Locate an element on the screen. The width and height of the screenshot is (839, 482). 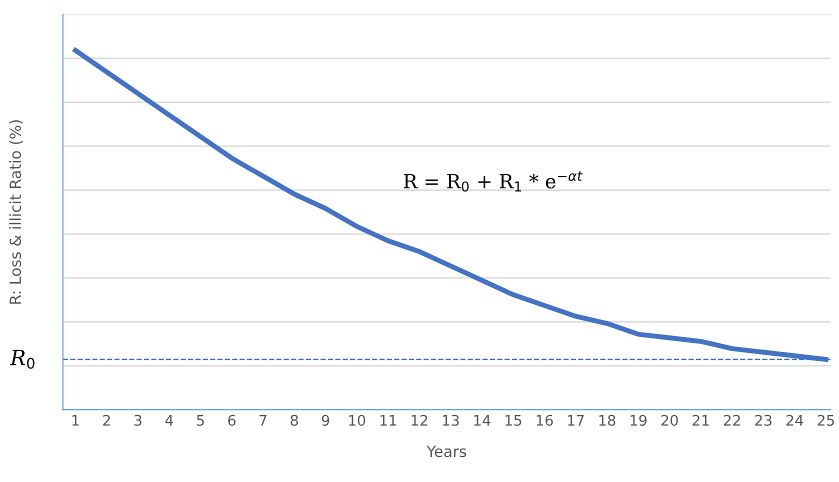
x-axis-title: Years is located at coordinates (446, 452).